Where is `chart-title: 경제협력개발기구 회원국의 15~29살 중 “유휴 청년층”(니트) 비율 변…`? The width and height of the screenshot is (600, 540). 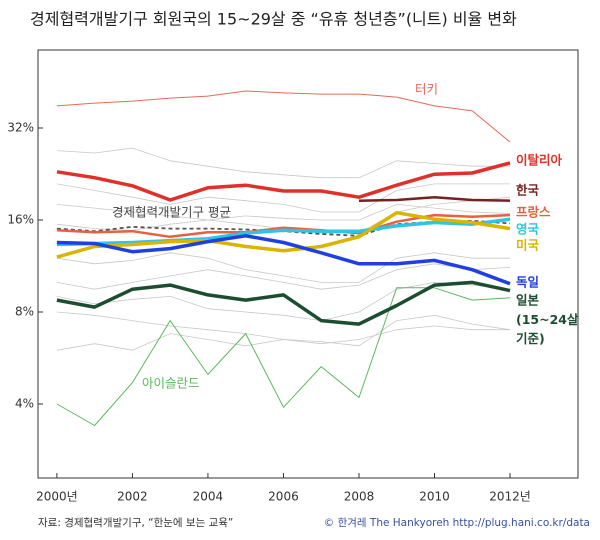
chart-title: 경제협력개발기구 회원국의 15~29살 중 “유휴 청년층”(니트) 비율 변… is located at coordinates (273, 19).